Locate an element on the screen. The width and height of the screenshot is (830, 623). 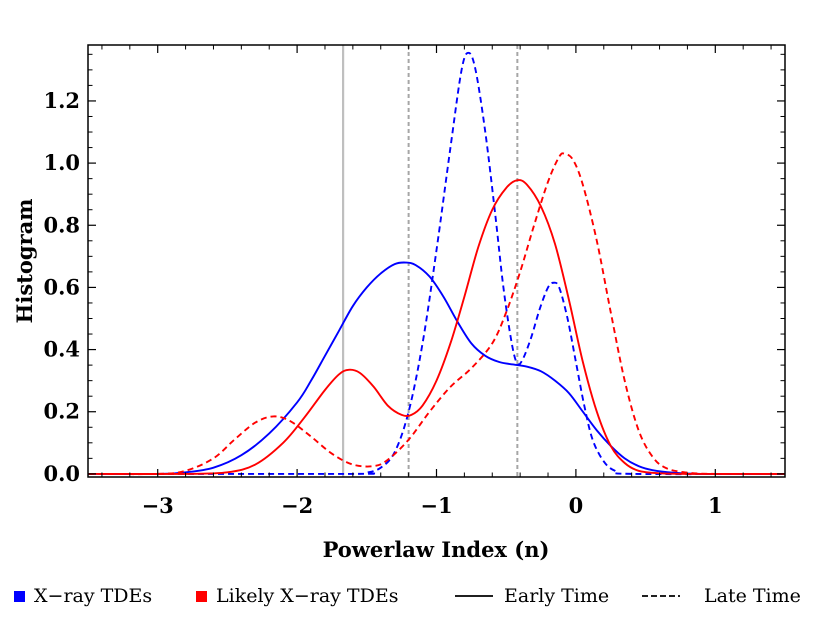
y-tick-label: 0.2 is located at coordinates (61, 411).